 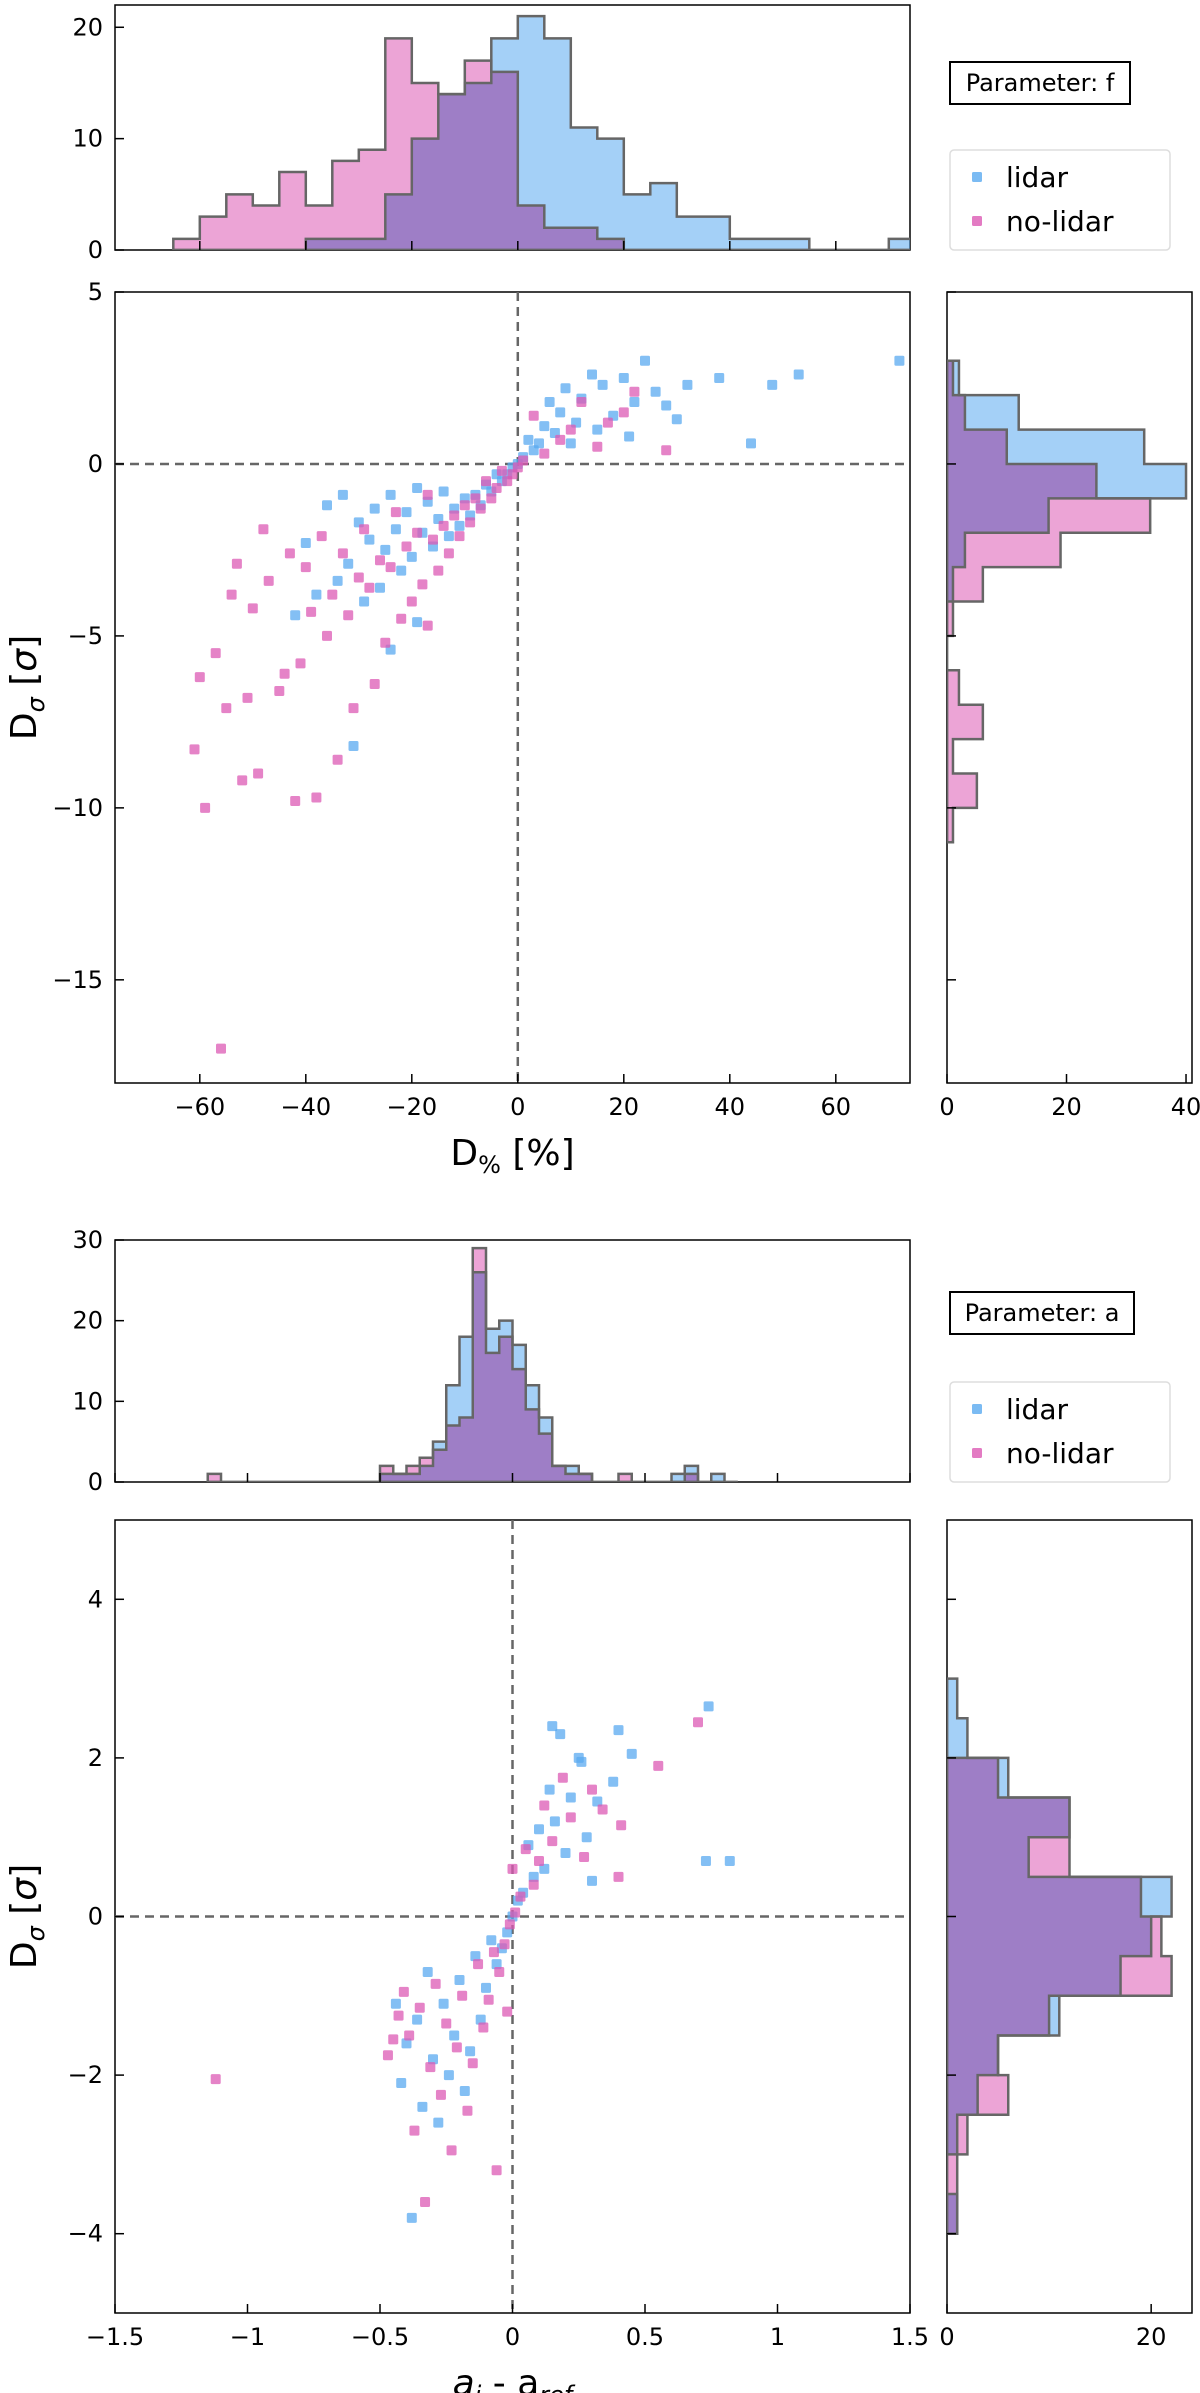 I want to click on x-tick-label: 0, so click(x=517, y=1107).